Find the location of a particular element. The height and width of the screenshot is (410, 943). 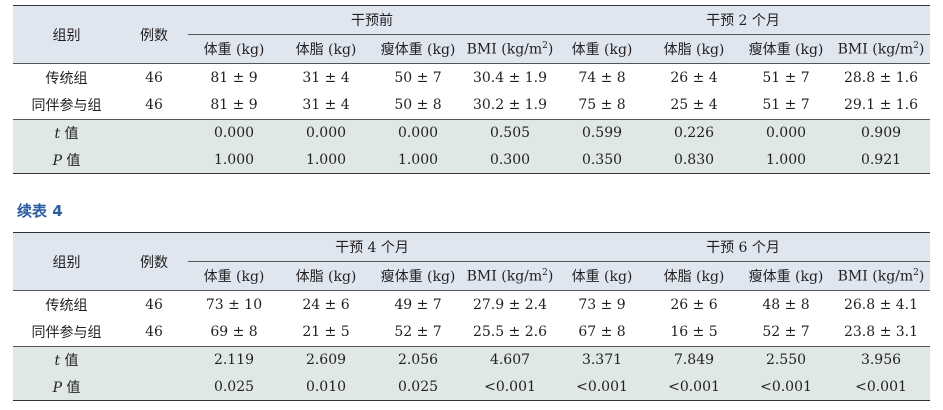

header-period-2-months: 干预 2 个月 is located at coordinates (743, 20).